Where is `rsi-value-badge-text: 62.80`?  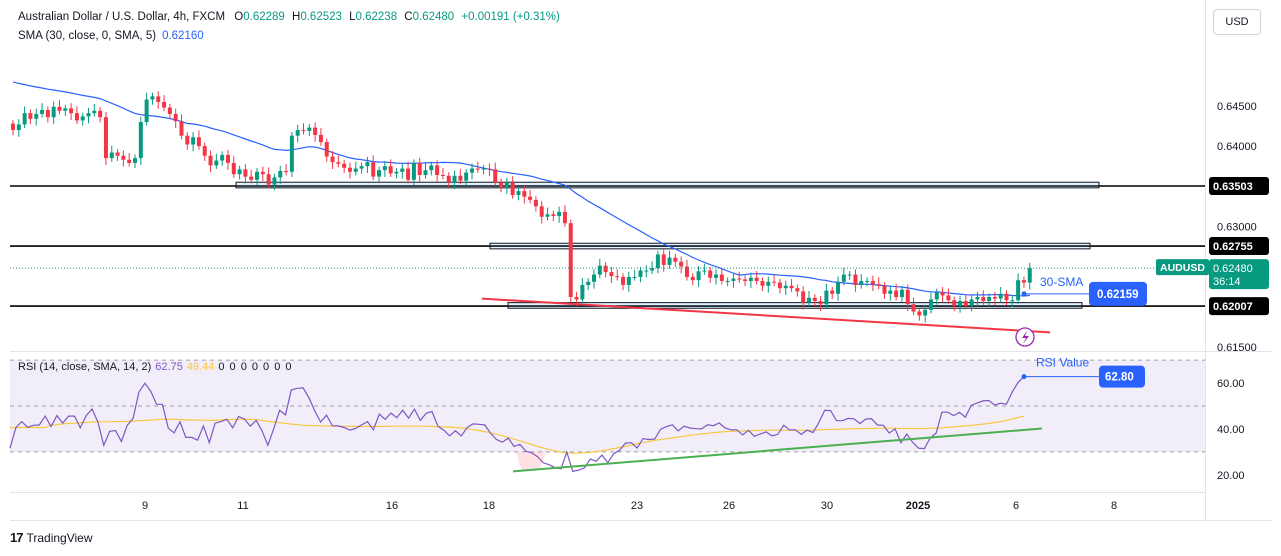
rsi-value-badge-text: 62.80 is located at coordinates (1119, 378).